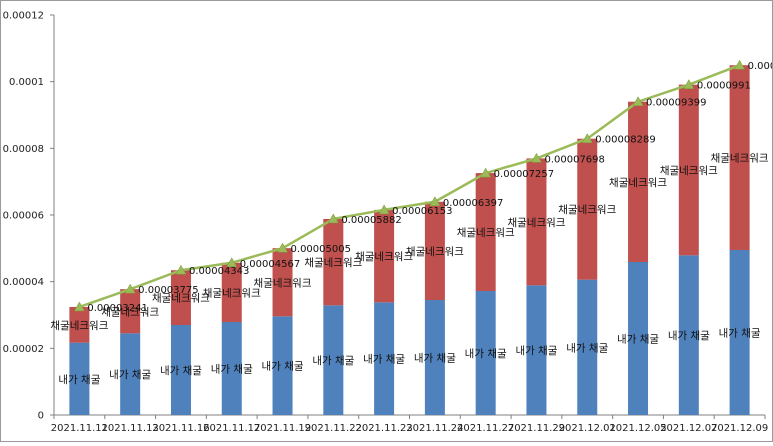 The height and width of the screenshot is (446, 773). What do you see at coordinates (117, 308) in the screenshot?
I see `total-value-label: 0.00003241` at bounding box center [117, 308].